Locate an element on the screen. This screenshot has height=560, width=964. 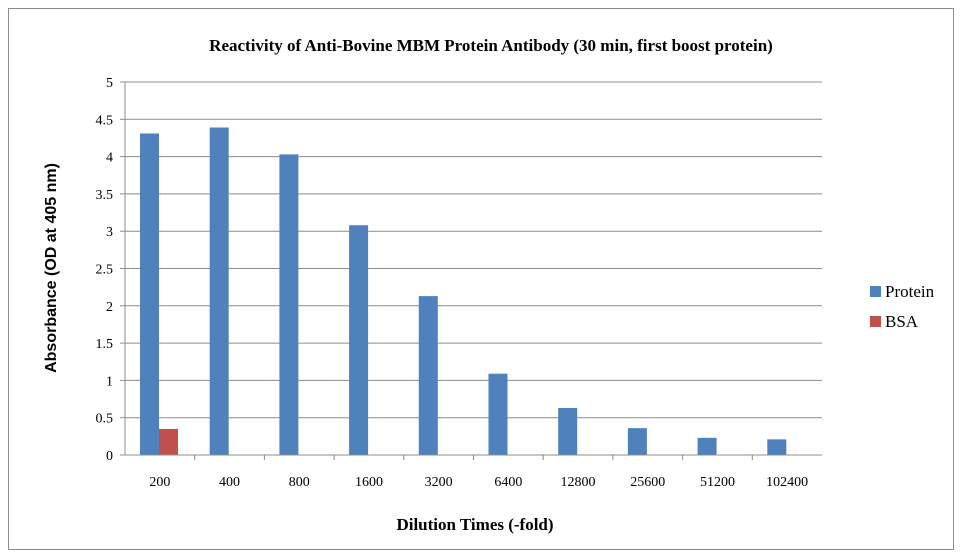
y-tick-label: 2 is located at coordinates (109, 307).